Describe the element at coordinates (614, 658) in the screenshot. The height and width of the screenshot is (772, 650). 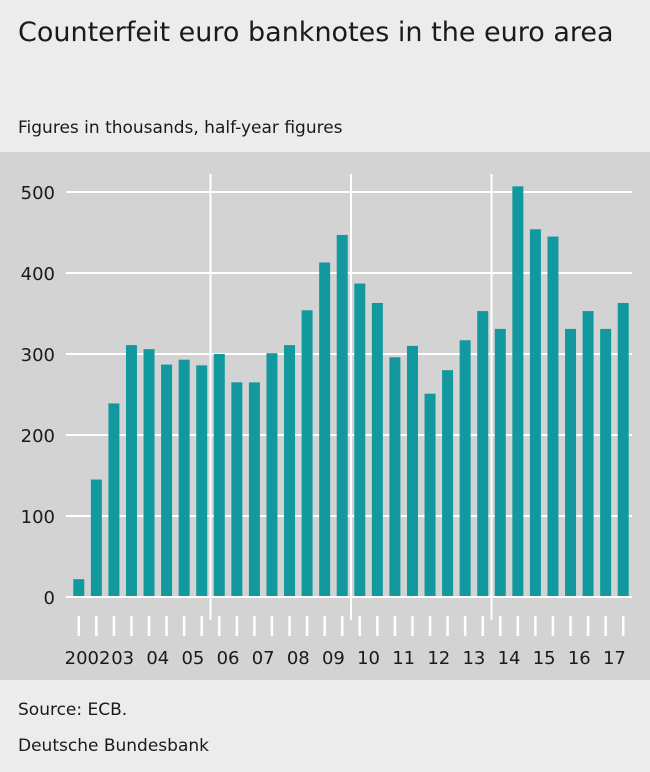
I see `x-tick-label: 17` at that location.